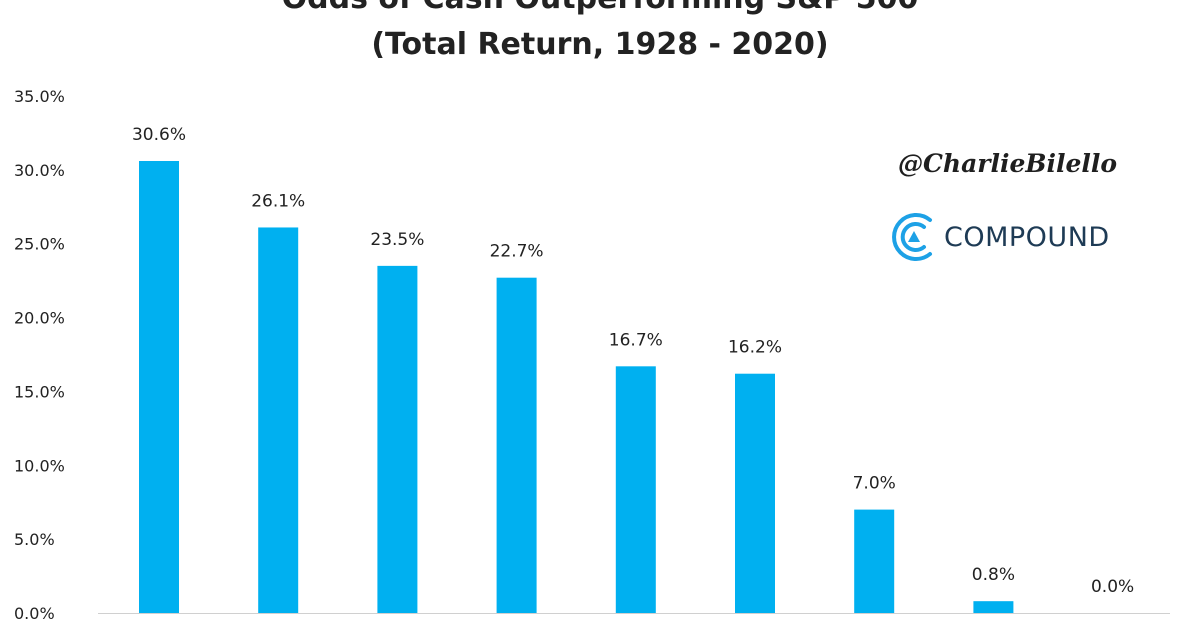 This screenshot has height=630, width=1200. What do you see at coordinates (1112, 587) in the screenshot?
I see `data-label: 0.0%` at bounding box center [1112, 587].